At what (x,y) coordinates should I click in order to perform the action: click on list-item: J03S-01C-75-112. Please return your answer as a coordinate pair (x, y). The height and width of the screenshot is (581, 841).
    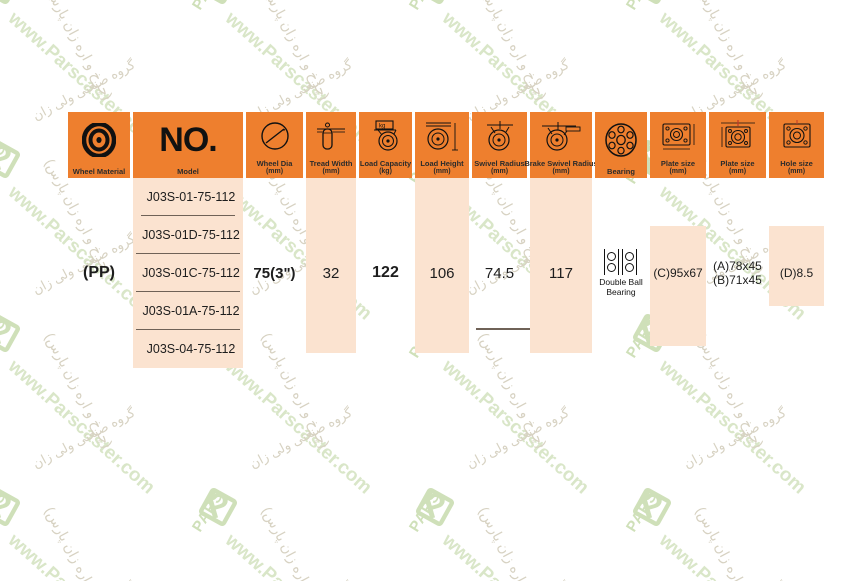
    Looking at the image, I should click on (188, 273).